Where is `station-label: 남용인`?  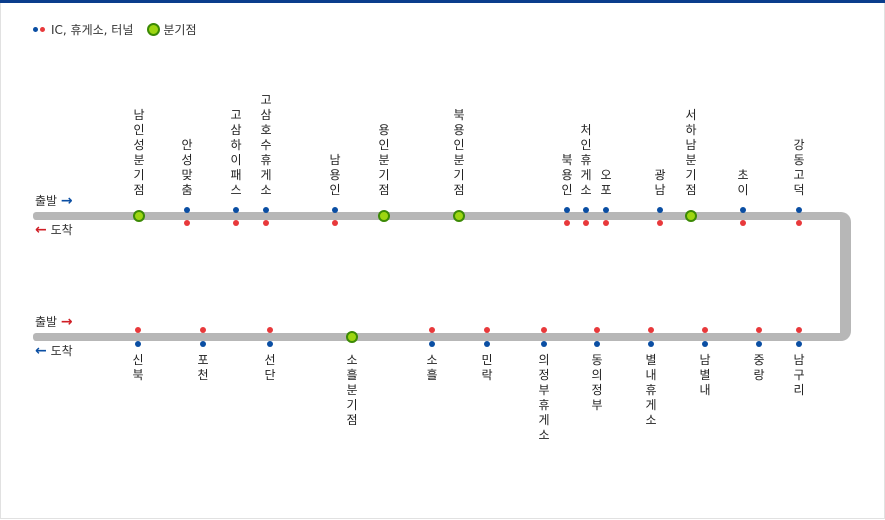
station-label: 남용인 is located at coordinates (335, 175).